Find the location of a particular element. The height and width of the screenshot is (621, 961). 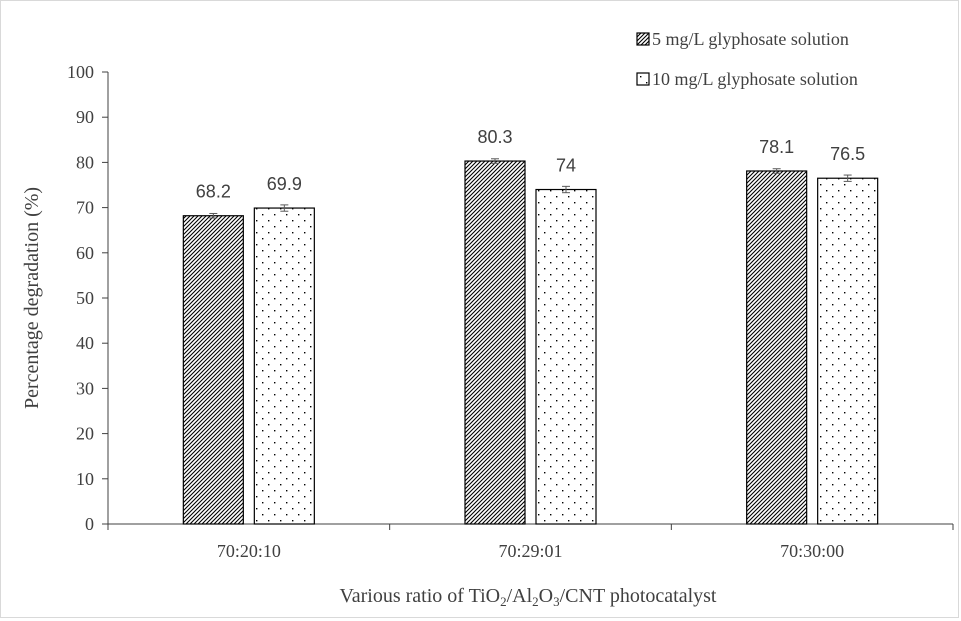

legend-label: 10 mg/L glyphosate solution is located at coordinates (755, 79).